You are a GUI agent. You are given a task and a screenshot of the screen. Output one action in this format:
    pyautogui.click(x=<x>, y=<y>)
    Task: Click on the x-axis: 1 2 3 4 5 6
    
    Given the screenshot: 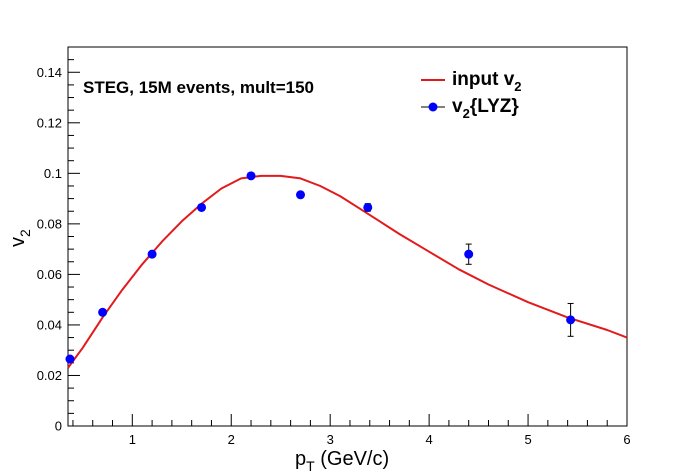 What is the action you would take?
    pyautogui.click(x=351, y=430)
    